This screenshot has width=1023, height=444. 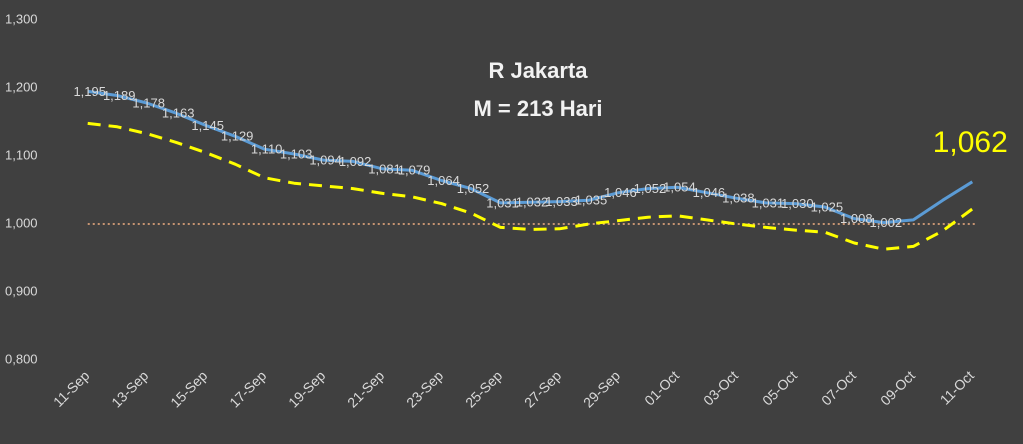 What do you see at coordinates (71, 388) in the screenshot?
I see `x-tick-label: 11-Sep` at bounding box center [71, 388].